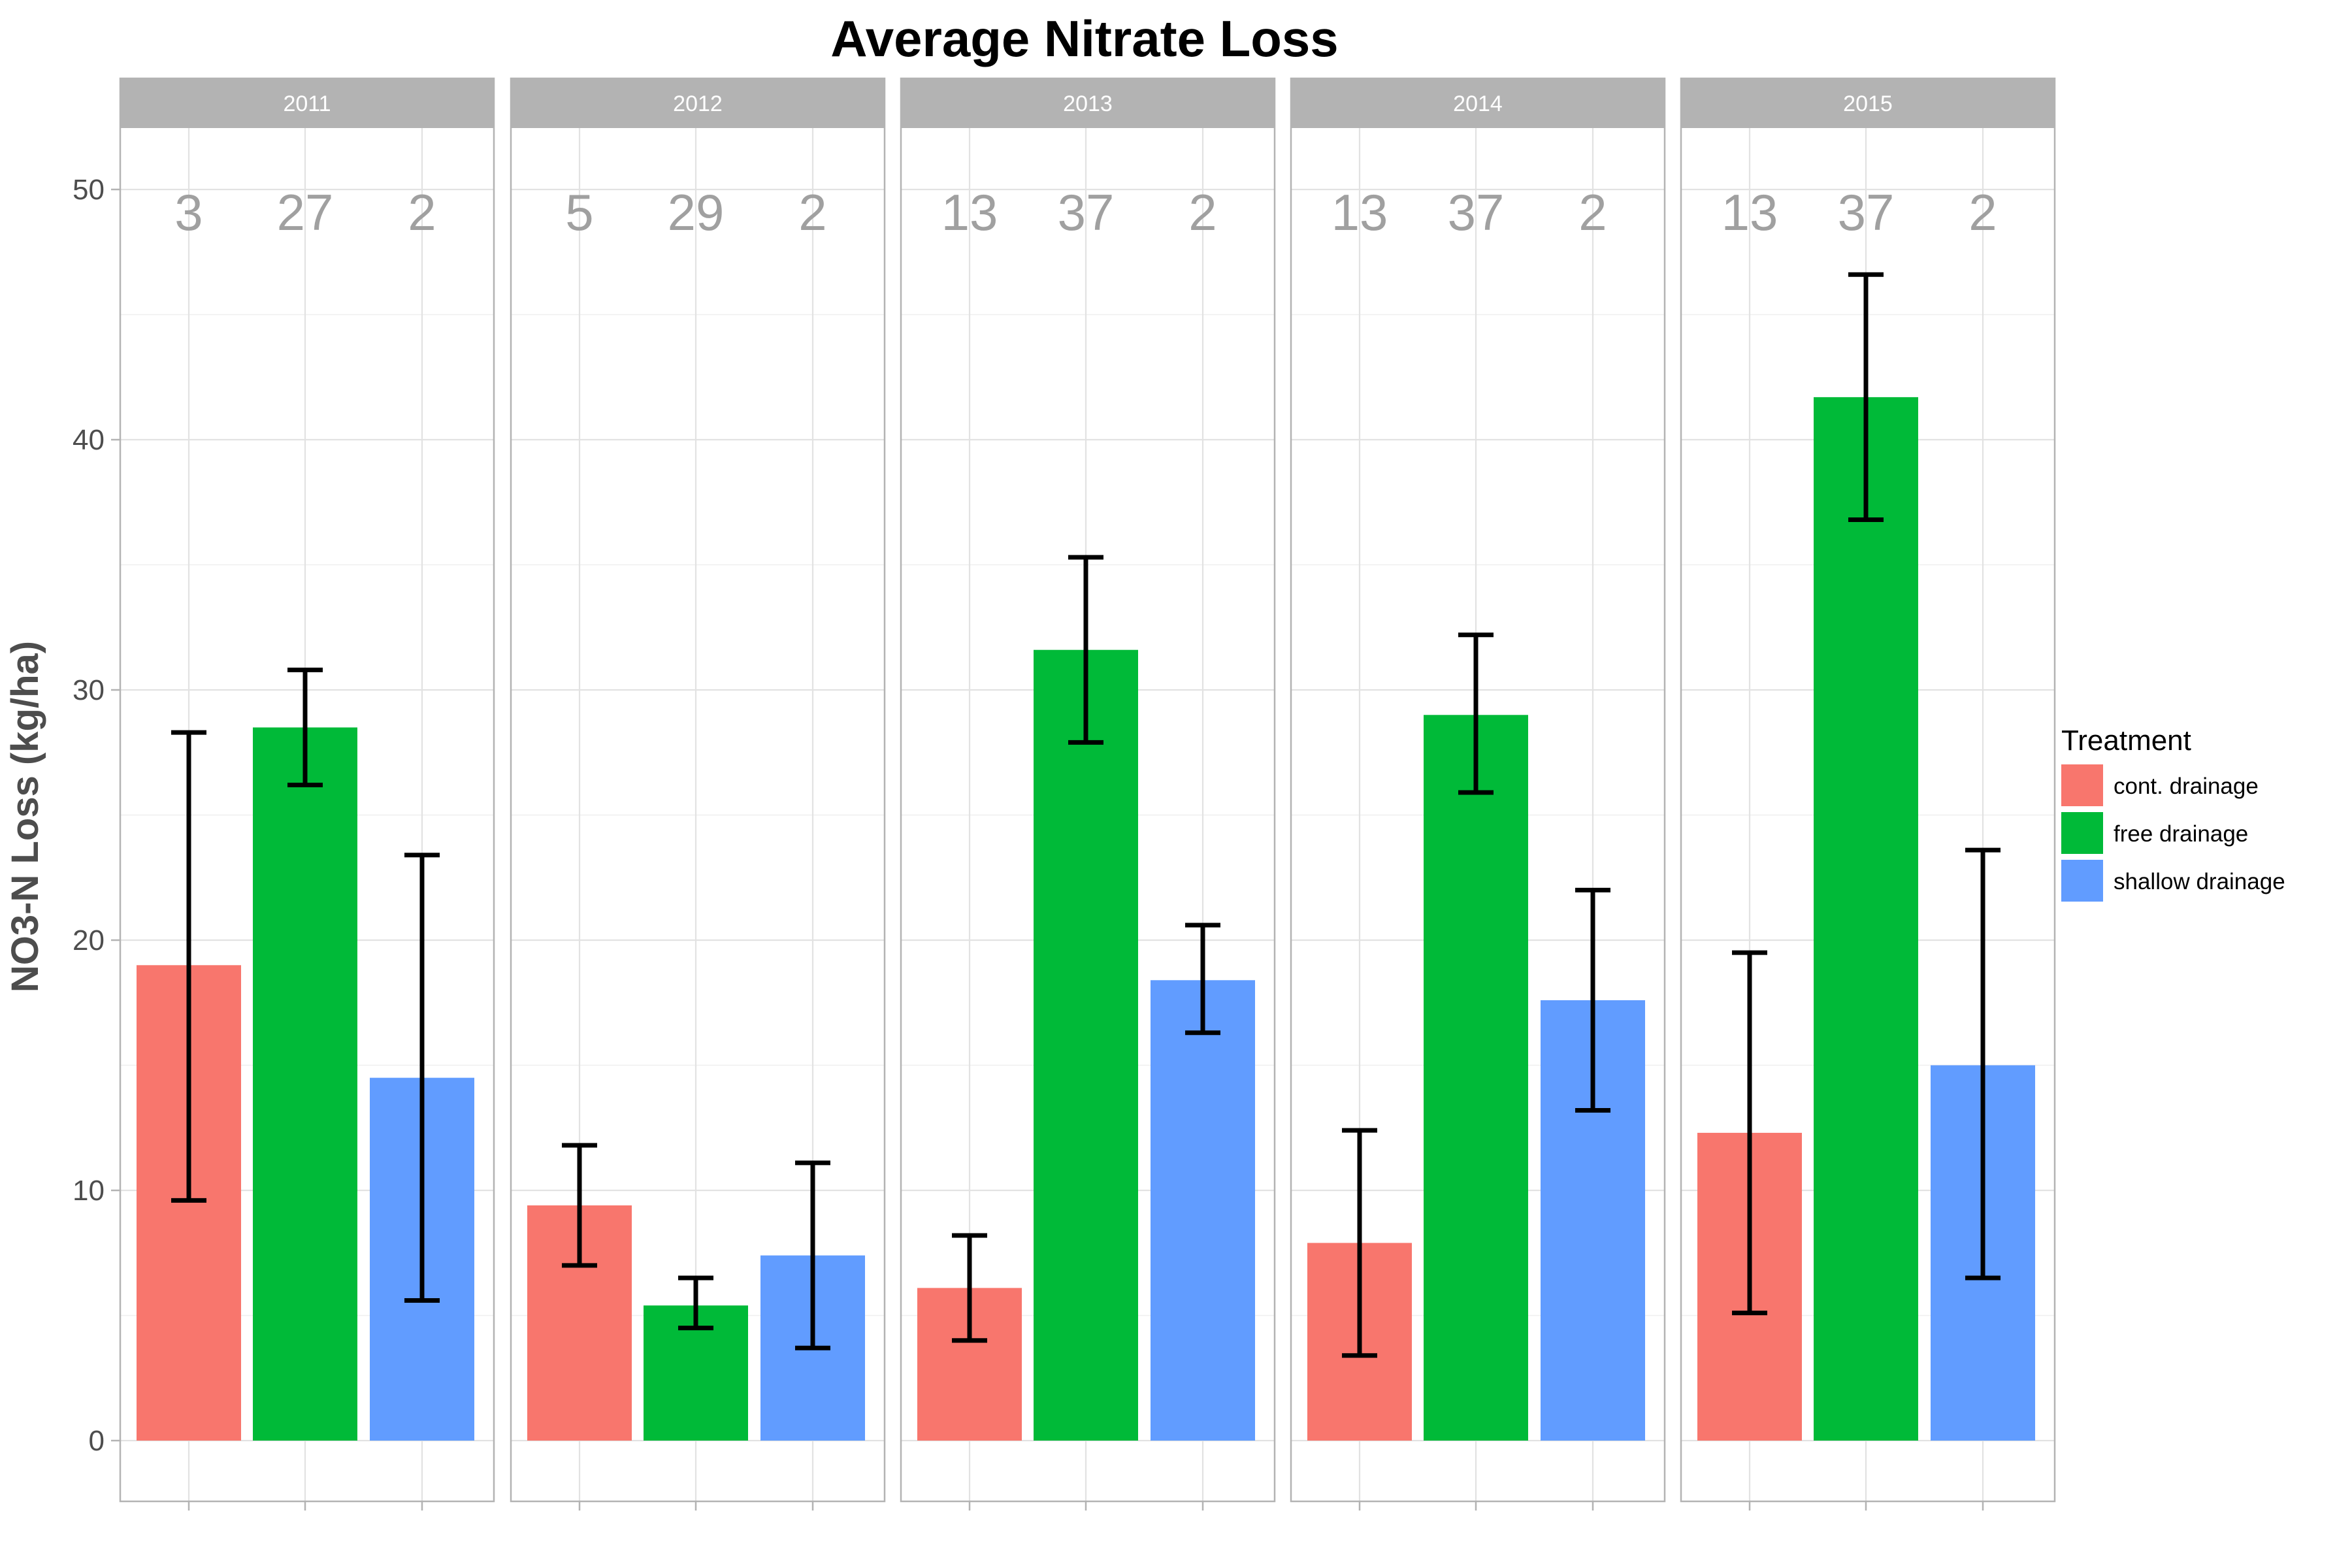 Image resolution: width=2352 pixels, height=1568 pixels. I want to click on y-tick-label: 30, so click(89, 690).